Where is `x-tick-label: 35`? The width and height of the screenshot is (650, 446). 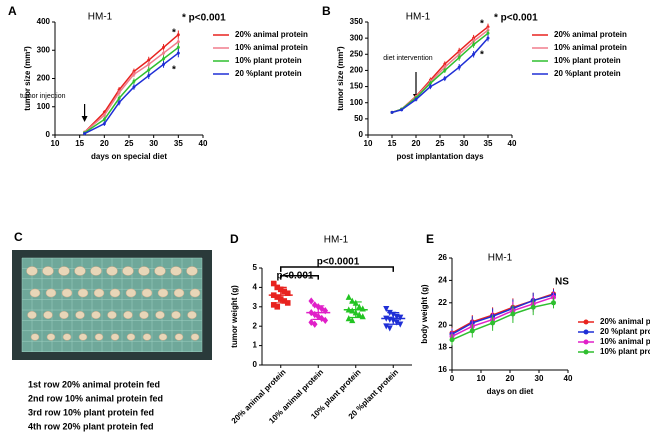
x-tick-label: 35 is located at coordinates (488, 143).